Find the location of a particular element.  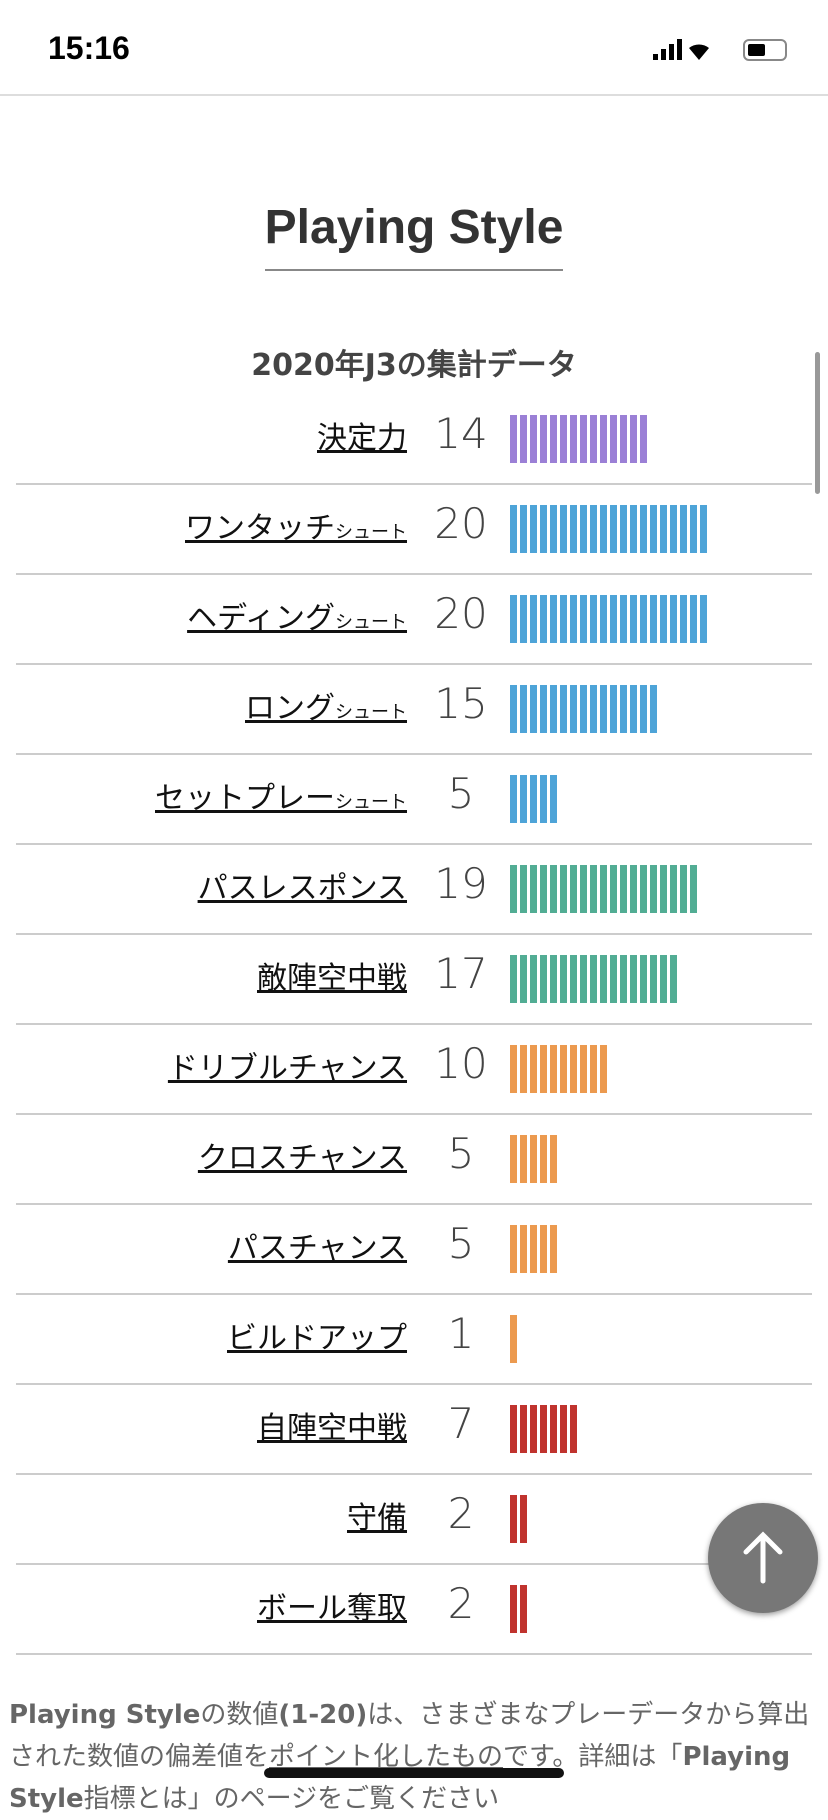

title-wrap: Playing Style is located at coordinates (414, 235).